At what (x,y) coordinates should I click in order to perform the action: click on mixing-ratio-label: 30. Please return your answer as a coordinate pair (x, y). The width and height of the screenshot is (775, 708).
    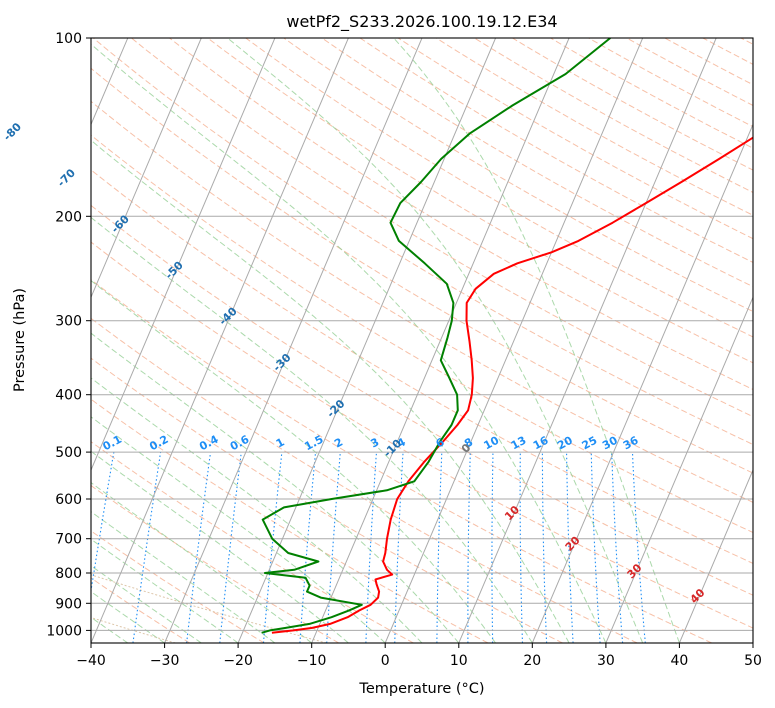
    Looking at the image, I should click on (610, 443).